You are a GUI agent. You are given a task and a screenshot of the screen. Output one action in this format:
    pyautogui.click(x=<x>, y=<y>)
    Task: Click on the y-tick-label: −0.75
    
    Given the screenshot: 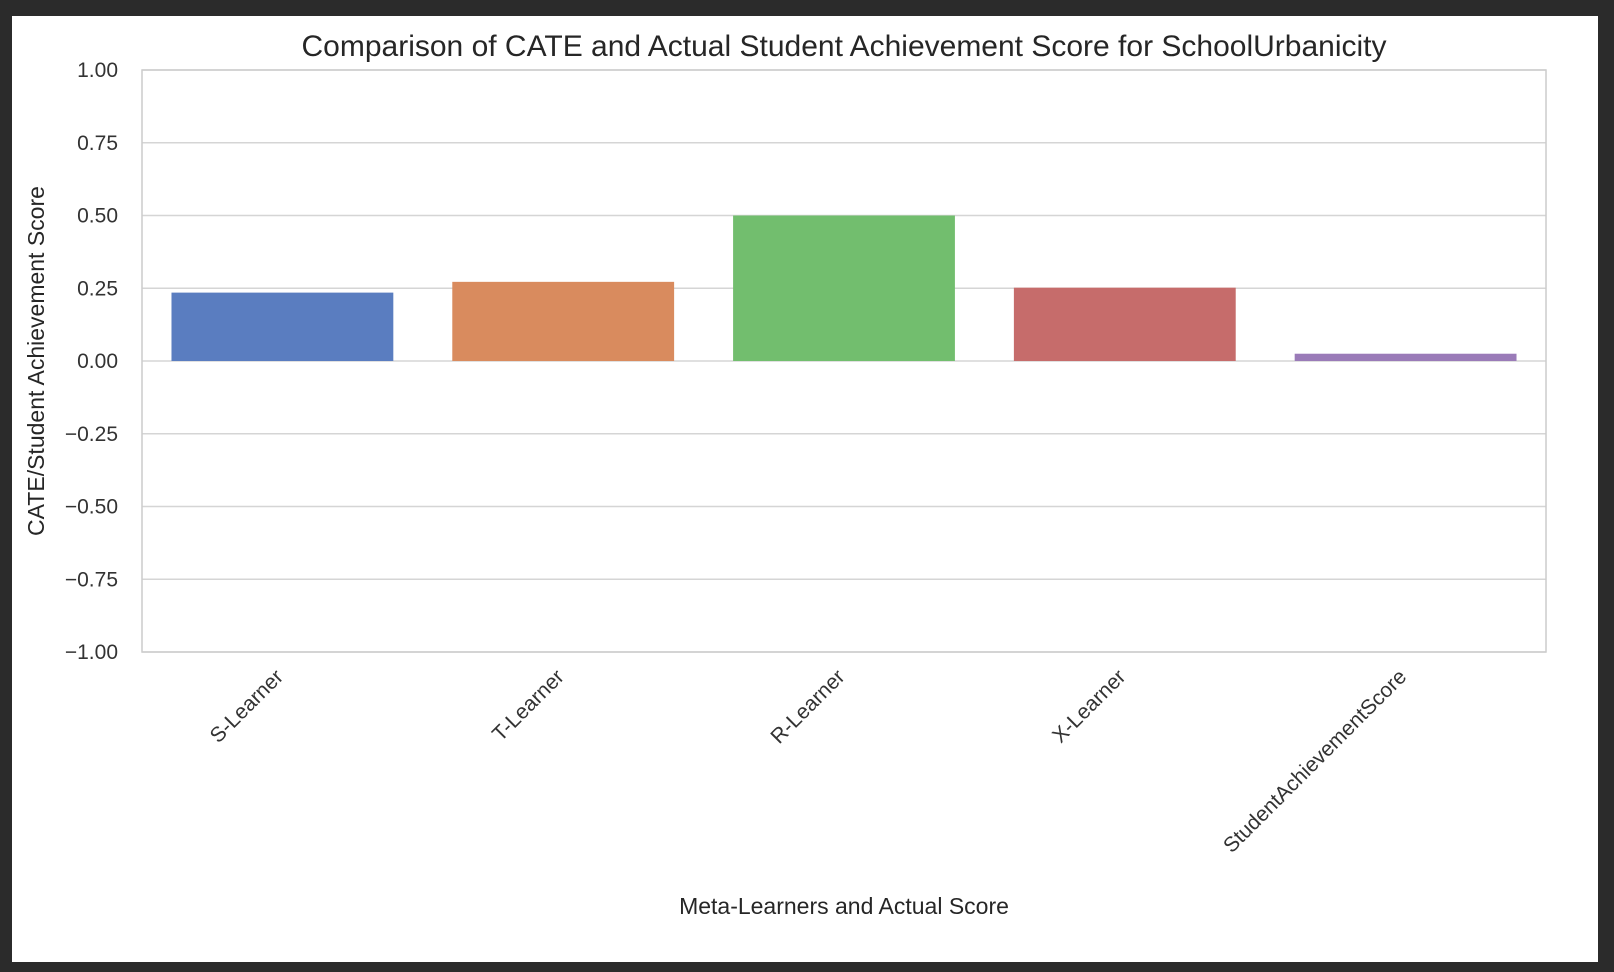 What is the action you would take?
    pyautogui.click(x=91, y=579)
    